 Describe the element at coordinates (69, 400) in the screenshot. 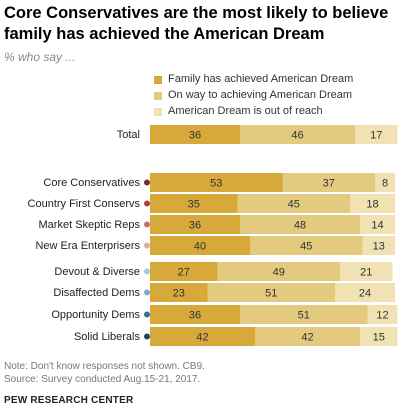

I see `organization-credit: PEW RESEARCH CENTER` at that location.